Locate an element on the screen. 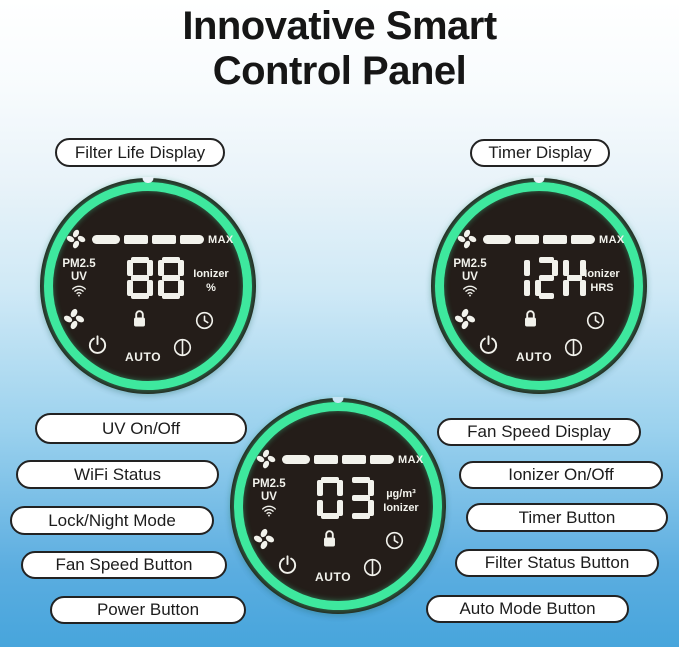  callout-filter-status-button: Filter Status Button is located at coordinates (557, 563).